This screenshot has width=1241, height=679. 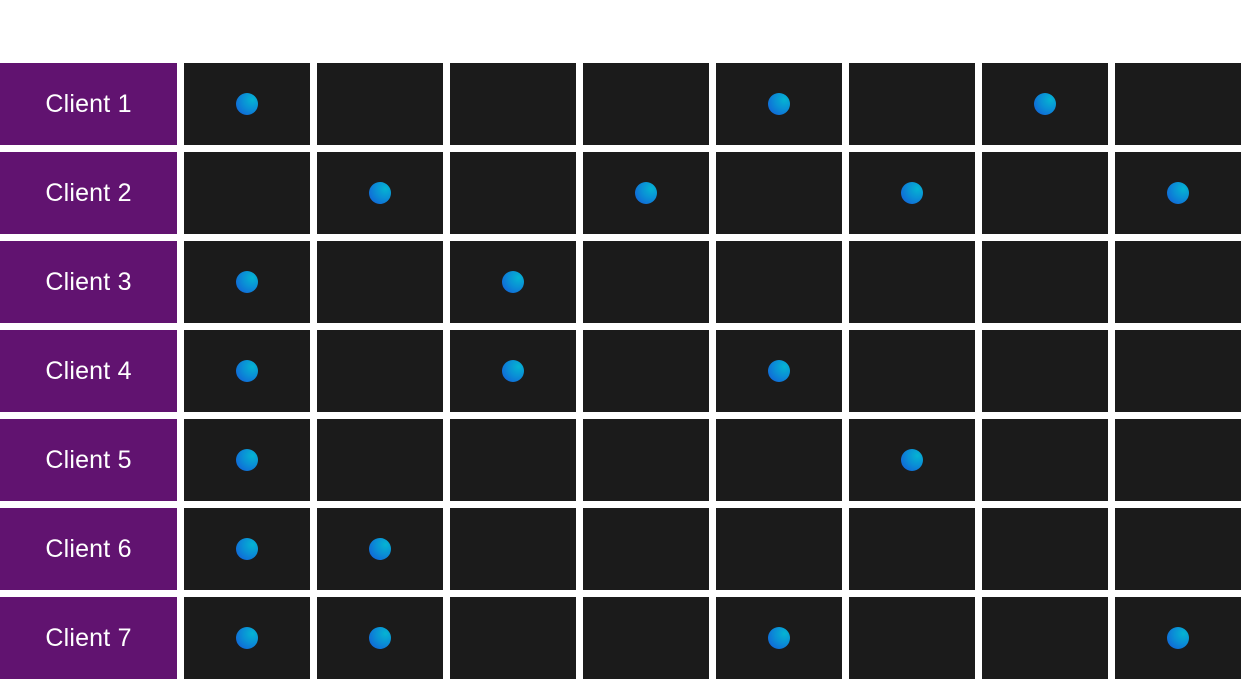 I want to click on client-label: Client 5, so click(x=88, y=460).